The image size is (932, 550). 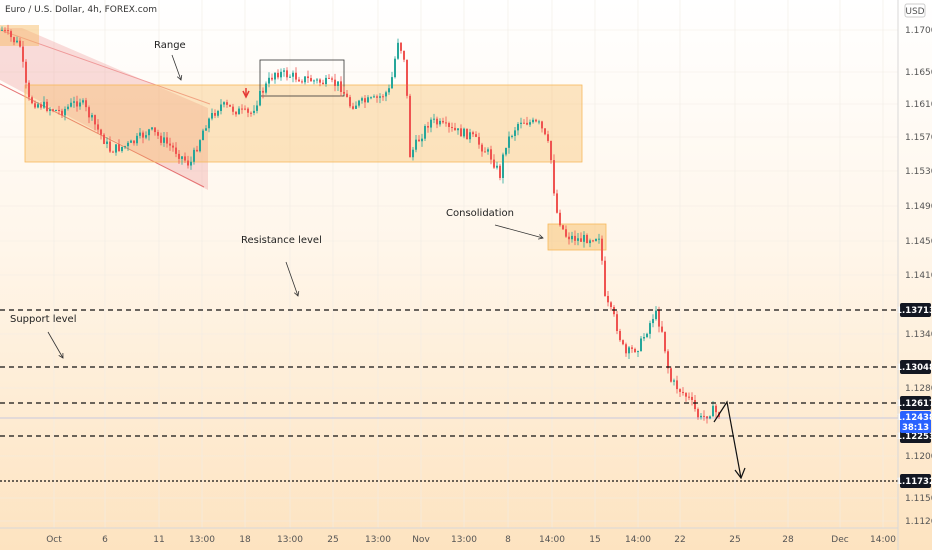 I want to click on price-level-label: 1.13713, so click(x=914, y=311).